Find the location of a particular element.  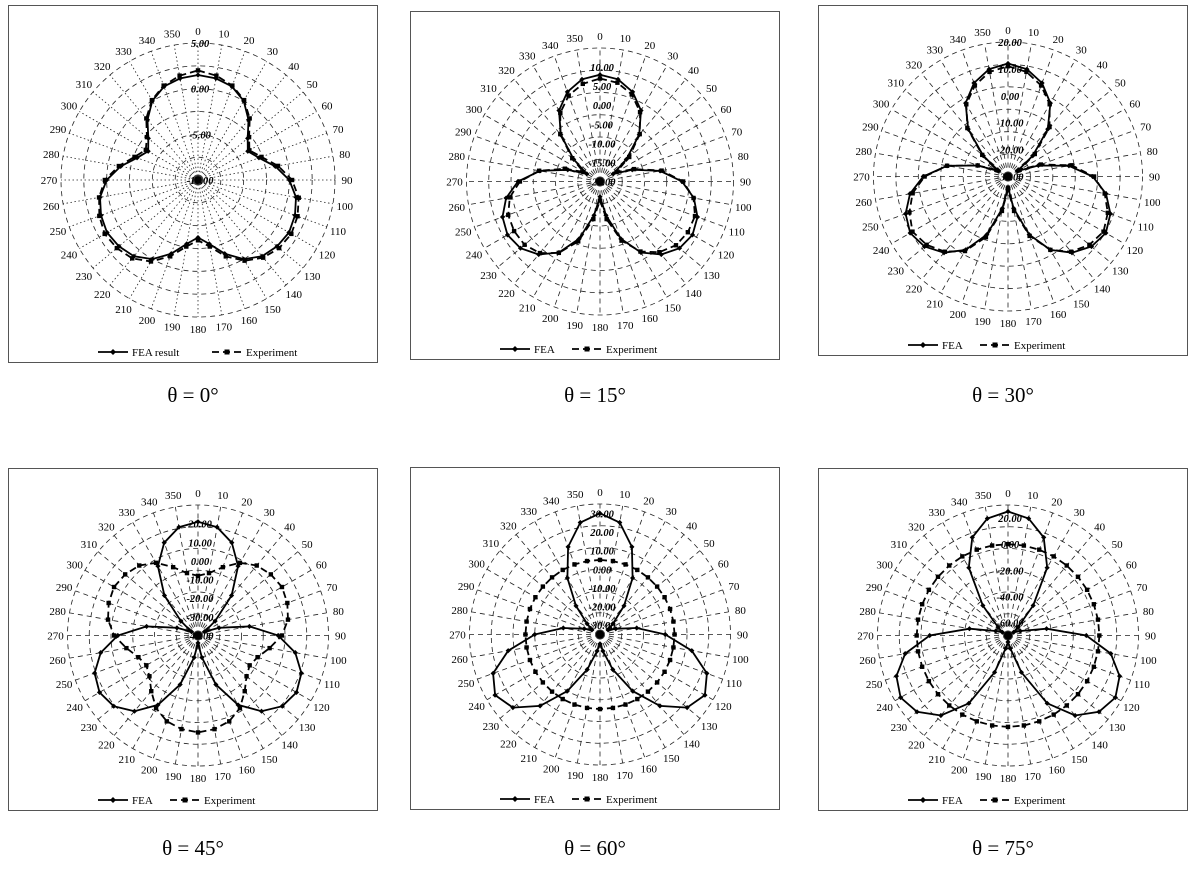

legend-label: Experiment is located at coordinates (1039, 346).